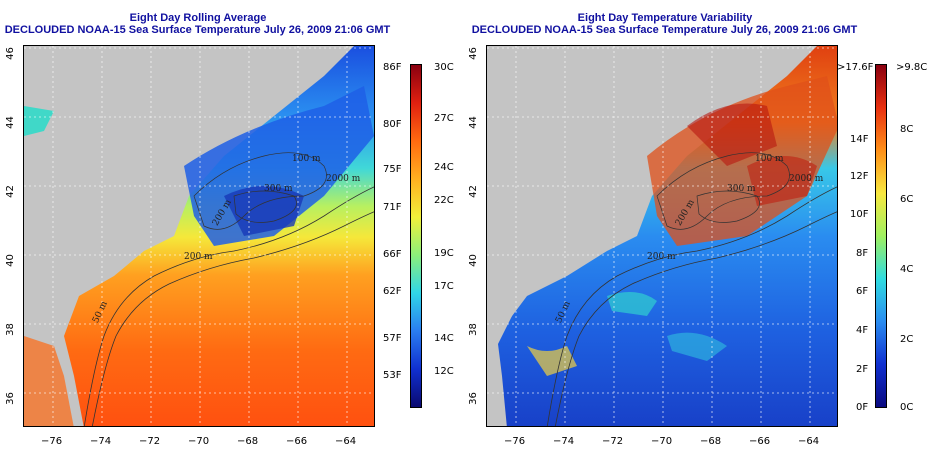 This screenshot has width=950, height=475. I want to click on right-lat-tick-42: 42, so click(473, 191).